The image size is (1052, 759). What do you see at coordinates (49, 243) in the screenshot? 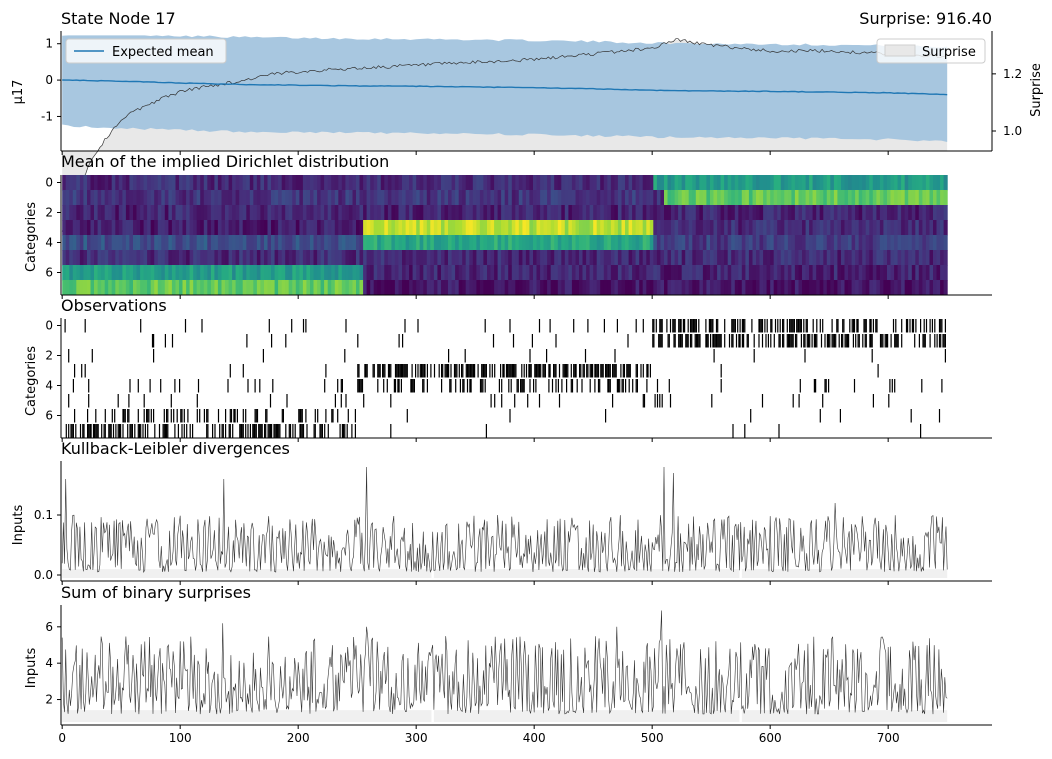
I see `y-tick-label: 4` at bounding box center [49, 243].